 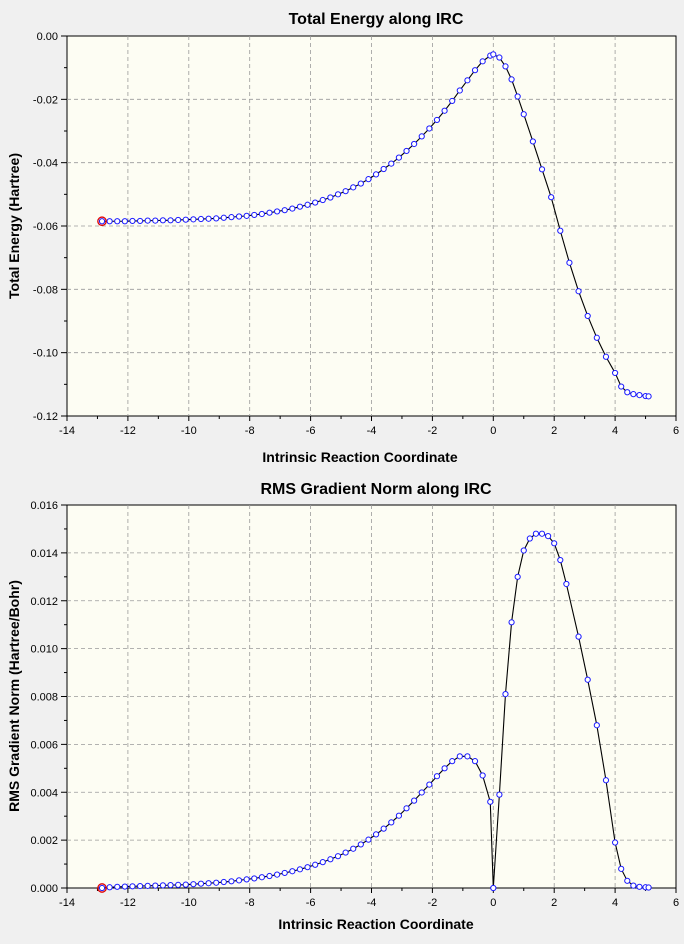 What do you see at coordinates (44, 602) in the screenshot?
I see `y-tick-label: 0.012` at bounding box center [44, 602].